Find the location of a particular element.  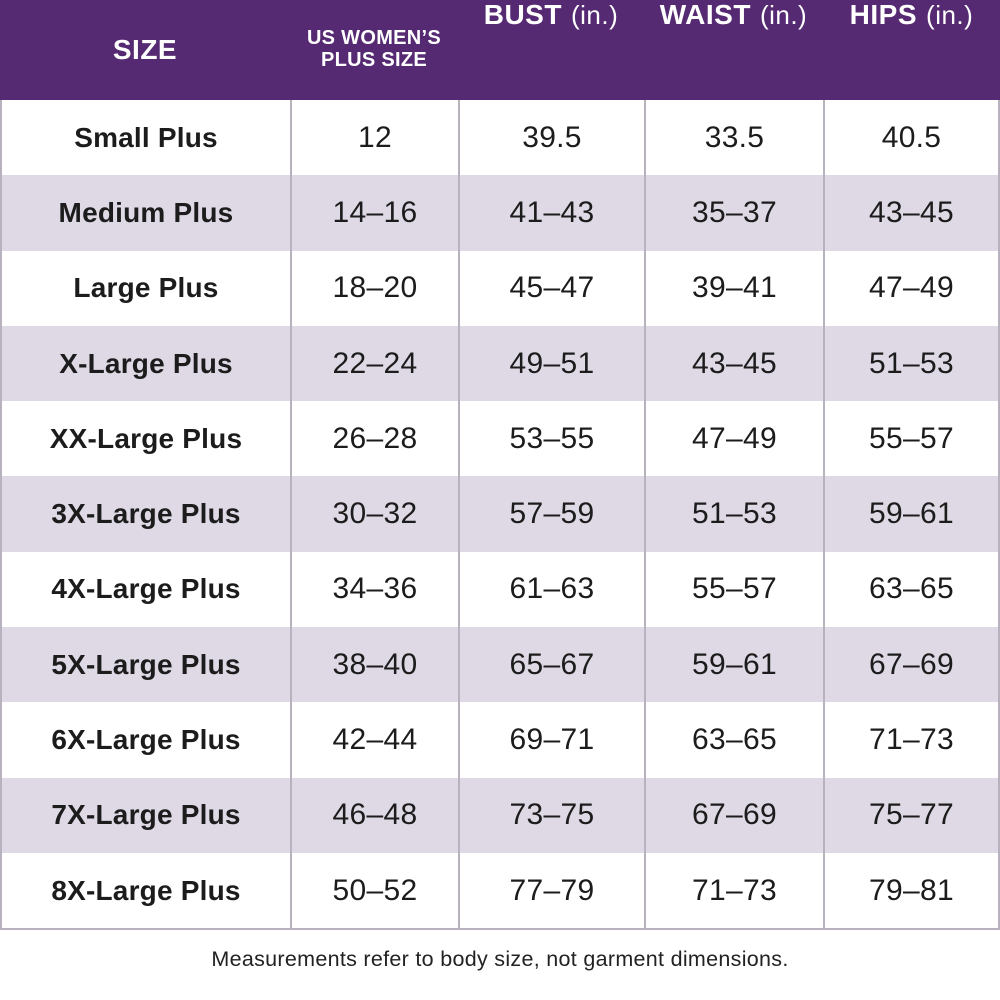

cell-hips: 67–69 is located at coordinates (910, 665).